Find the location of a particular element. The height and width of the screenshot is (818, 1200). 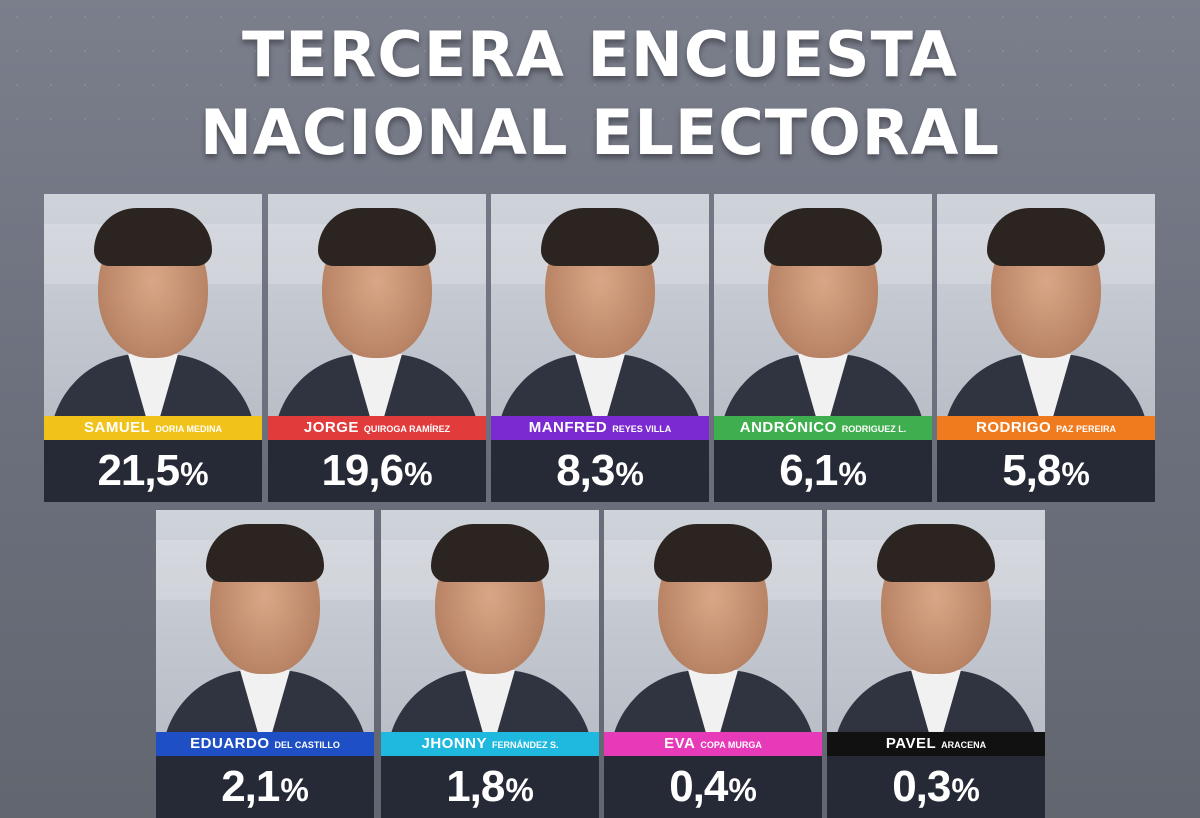

percentage-value: 0,3 is located at coordinates (921, 786).